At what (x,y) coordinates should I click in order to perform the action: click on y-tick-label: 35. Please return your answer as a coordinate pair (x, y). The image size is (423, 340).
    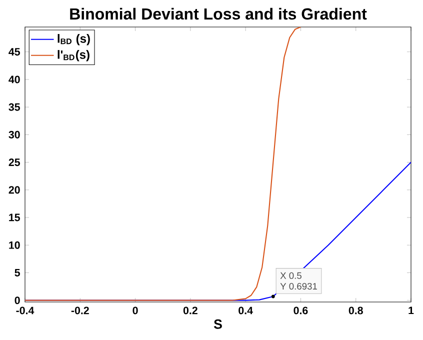
    Looking at the image, I should click on (14, 107).